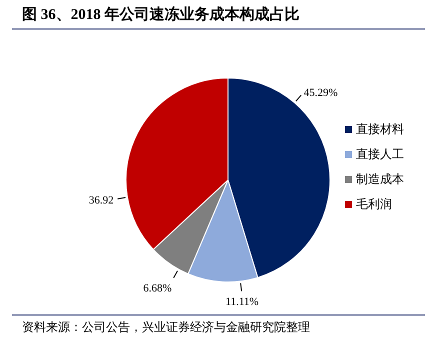  What do you see at coordinates (101, 200) in the screenshot?
I see `data-label: 36.92` at bounding box center [101, 200].